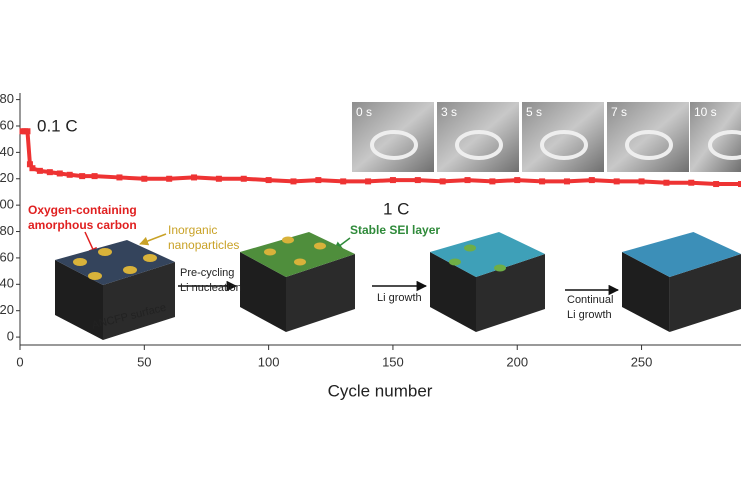  What do you see at coordinates (82, 210) in the screenshot?
I see `annotation: Oxygen-containing` at bounding box center [82, 210].